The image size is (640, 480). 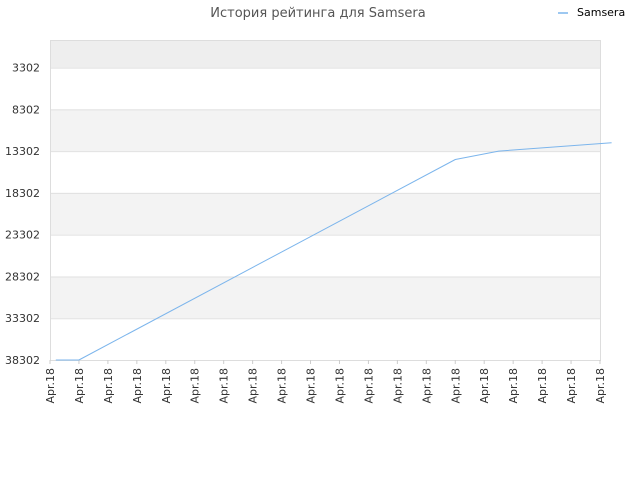 What do you see at coordinates (22, 360) in the screenshot?
I see `y-tick-label: 38302` at bounding box center [22, 360].